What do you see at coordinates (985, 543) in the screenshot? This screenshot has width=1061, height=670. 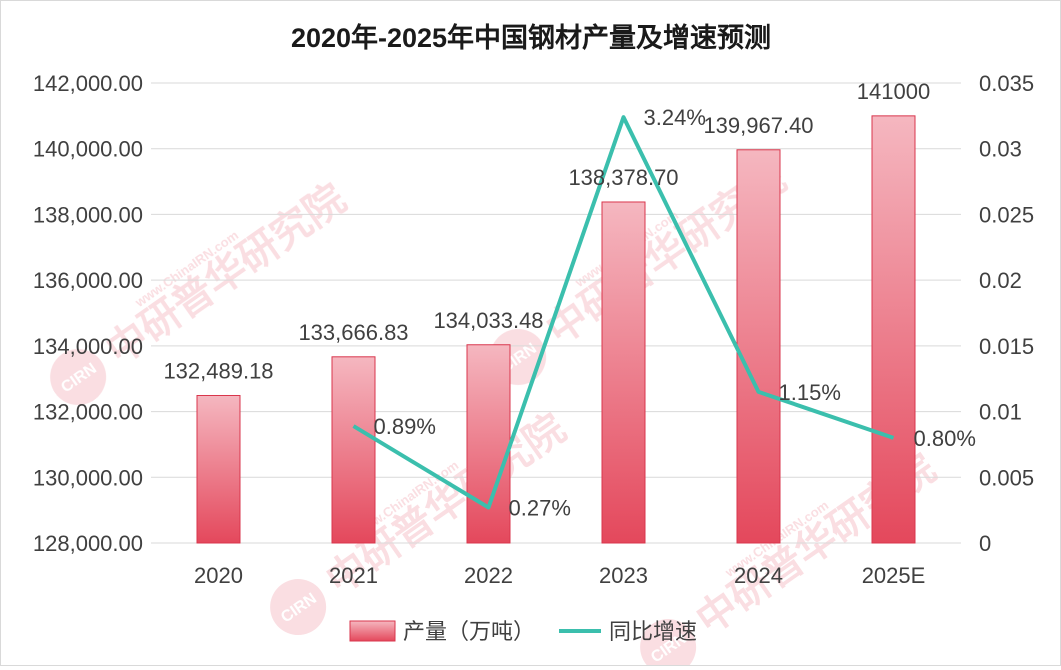 I see `right-axis-tick-label: 0` at bounding box center [985, 543].